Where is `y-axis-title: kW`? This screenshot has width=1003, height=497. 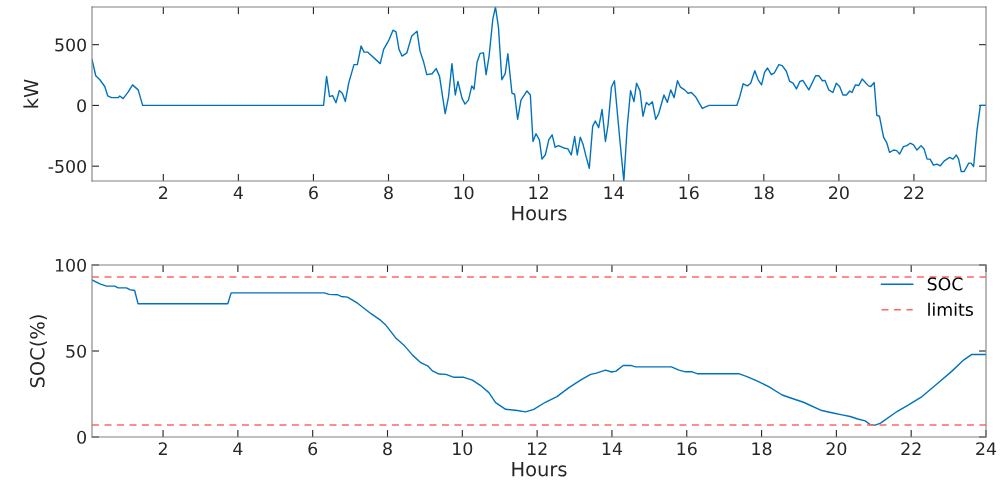
y-axis-title: kW is located at coordinates (31, 93).